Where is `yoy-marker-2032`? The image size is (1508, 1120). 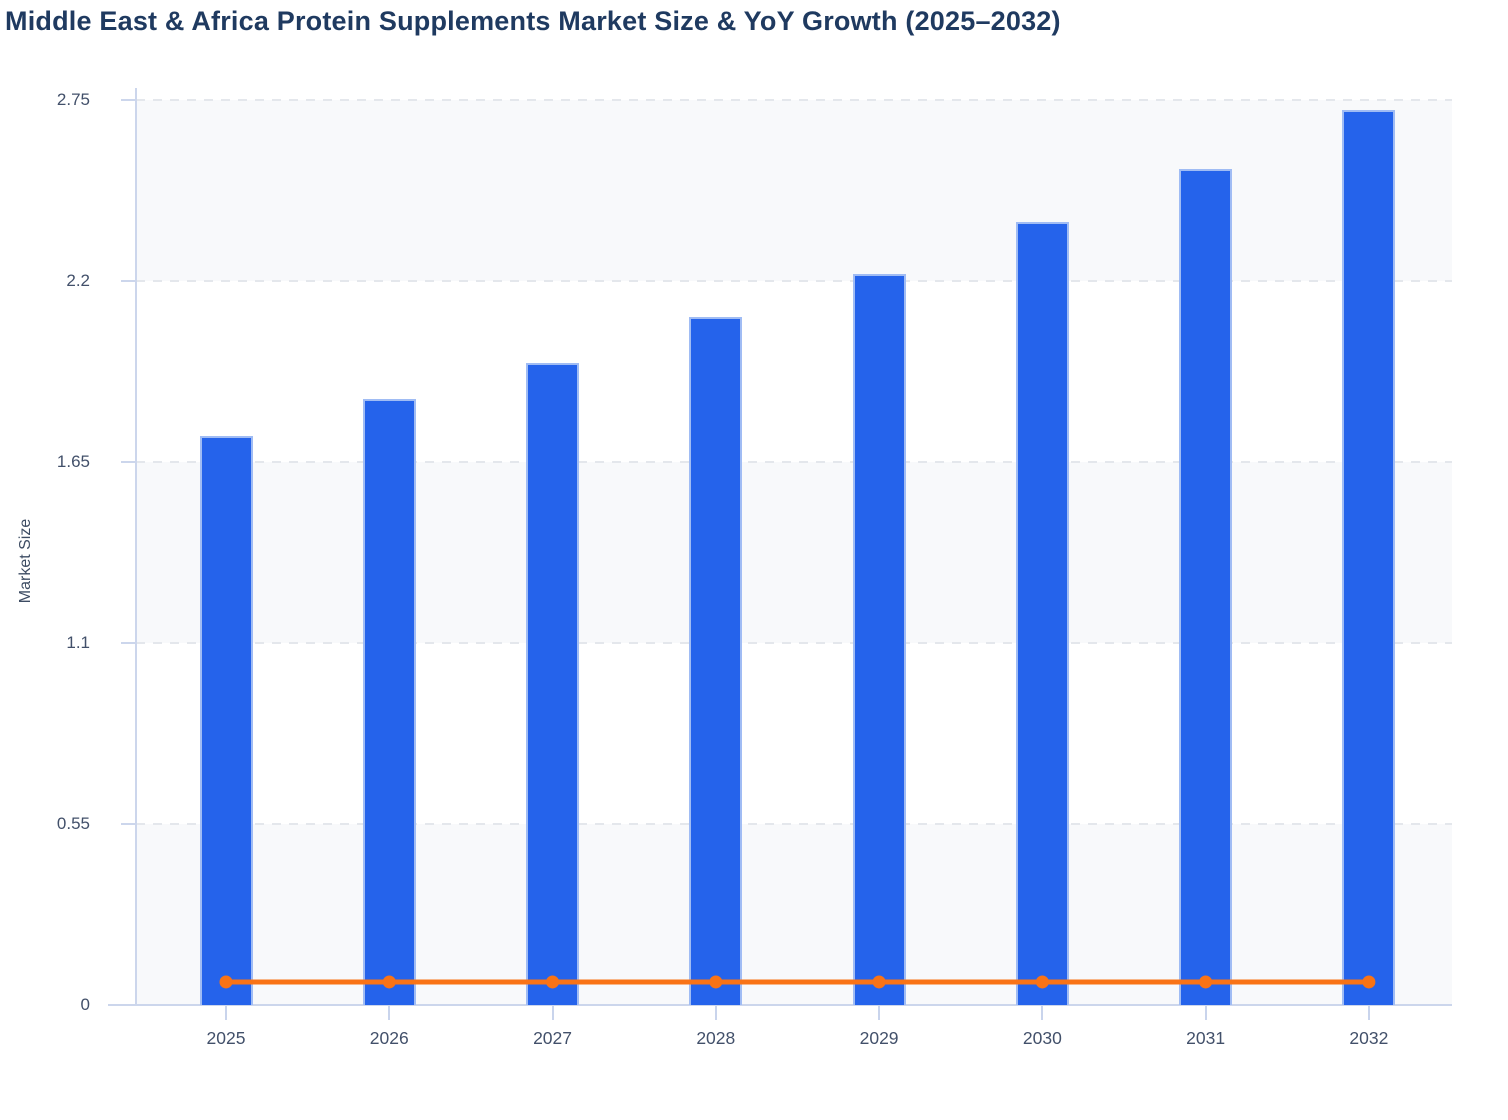 yoy-marker-2032 is located at coordinates (1369, 982).